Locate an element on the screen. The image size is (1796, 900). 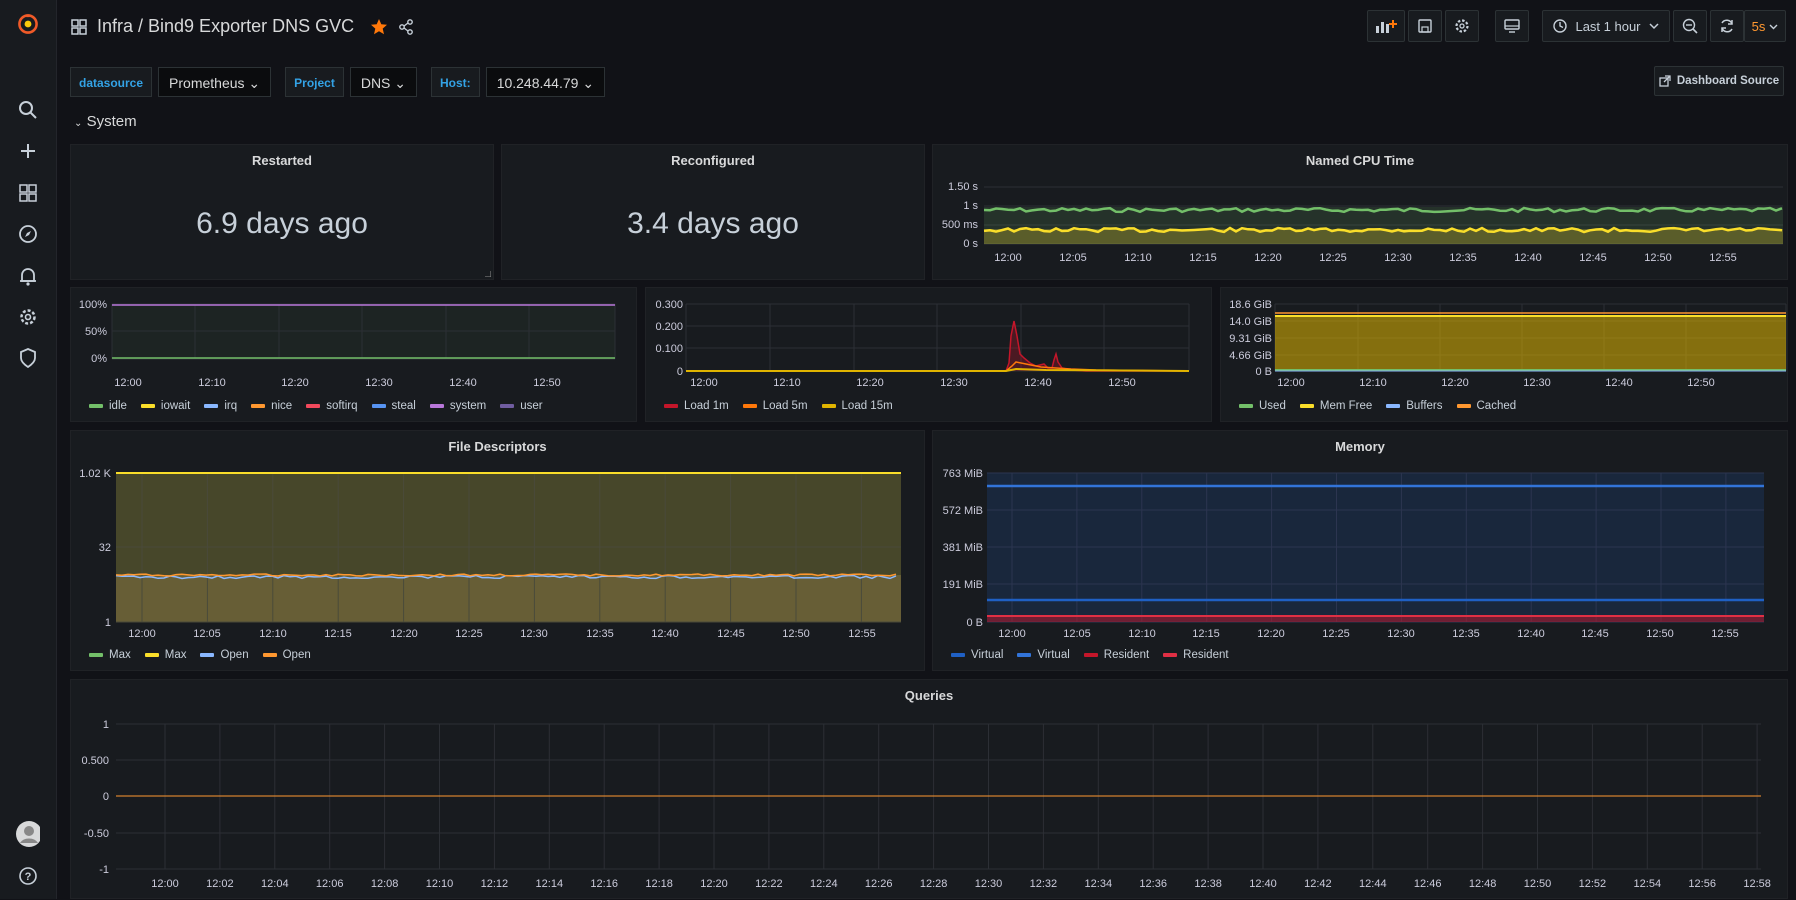
dashboard-title: Infra / Bind9 Exporter DNS GVC is located at coordinates (242, 26).